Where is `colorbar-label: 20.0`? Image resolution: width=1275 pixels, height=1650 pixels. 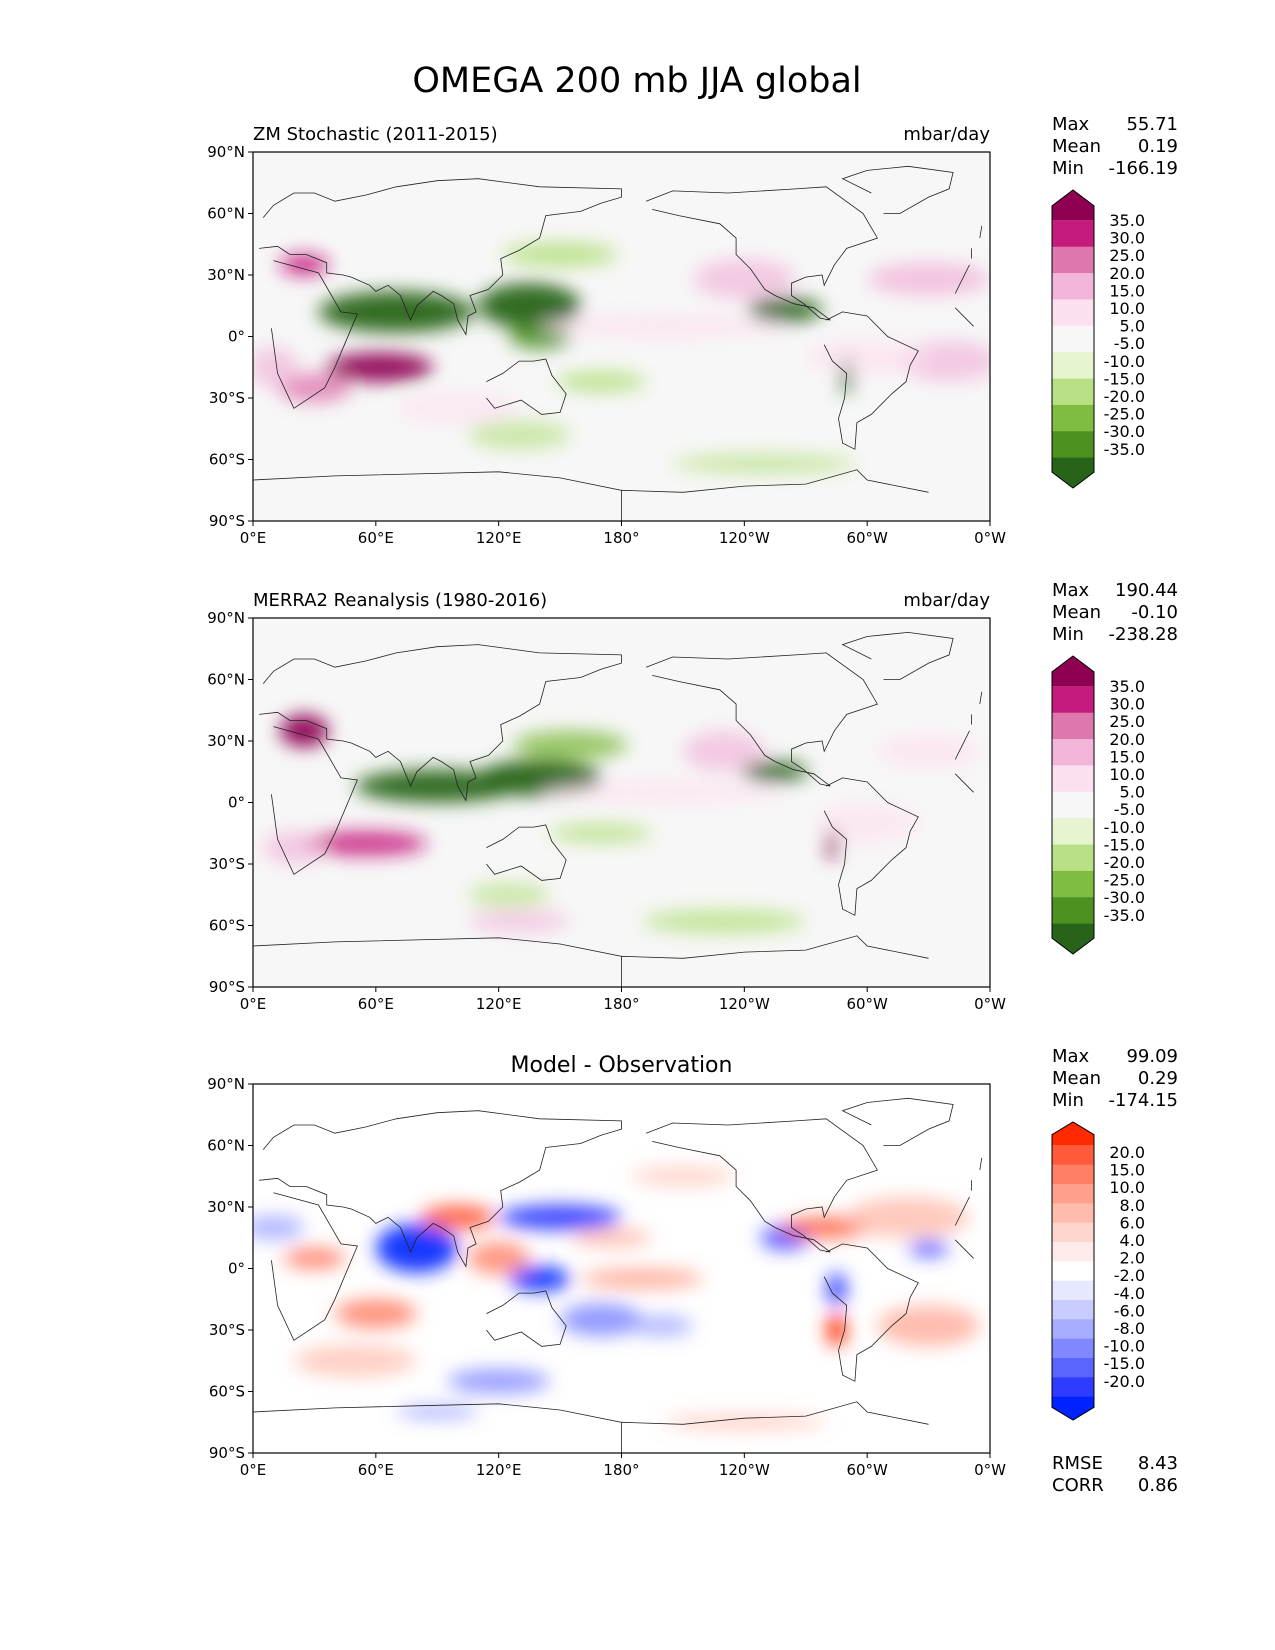
colorbar-label: 20.0 is located at coordinates (1127, 739).